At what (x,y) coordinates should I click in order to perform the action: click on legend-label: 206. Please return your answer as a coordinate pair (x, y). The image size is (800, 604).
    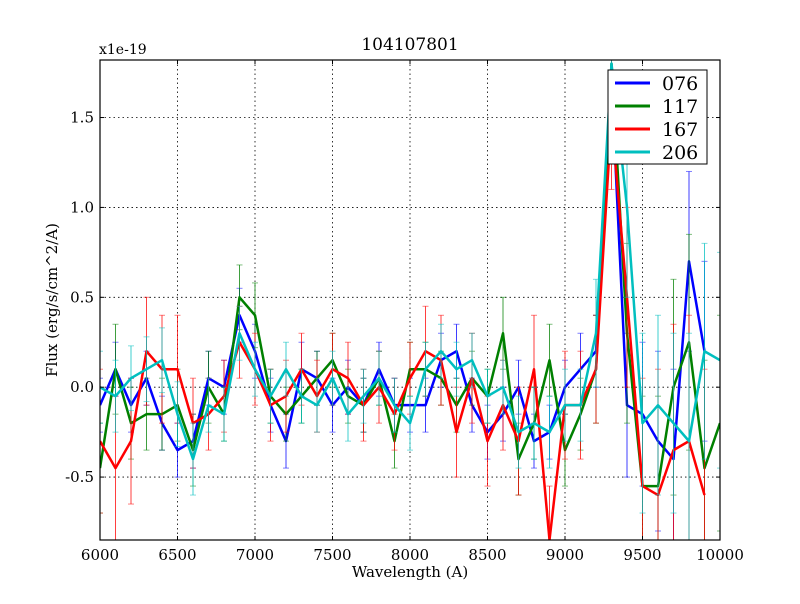
    Looking at the image, I should click on (680, 153).